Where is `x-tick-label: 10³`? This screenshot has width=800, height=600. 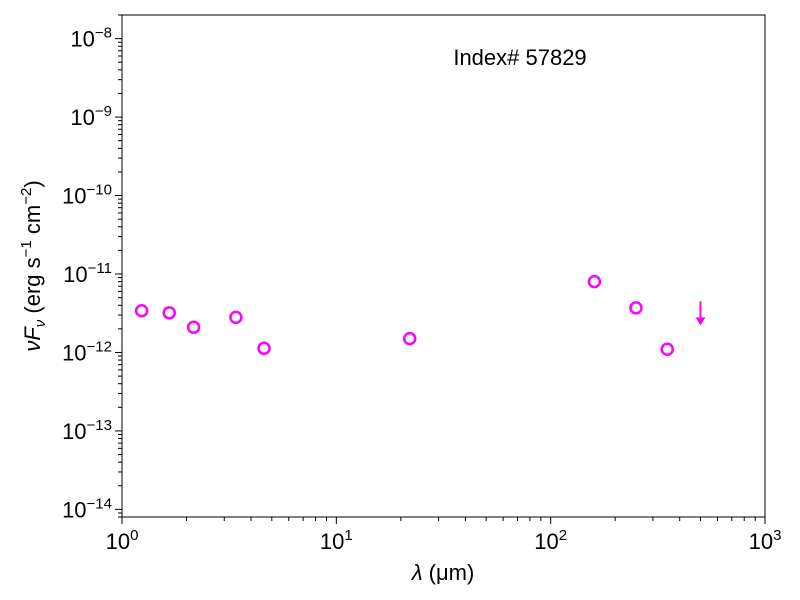
x-tick-label: 10³ is located at coordinates (765, 540).